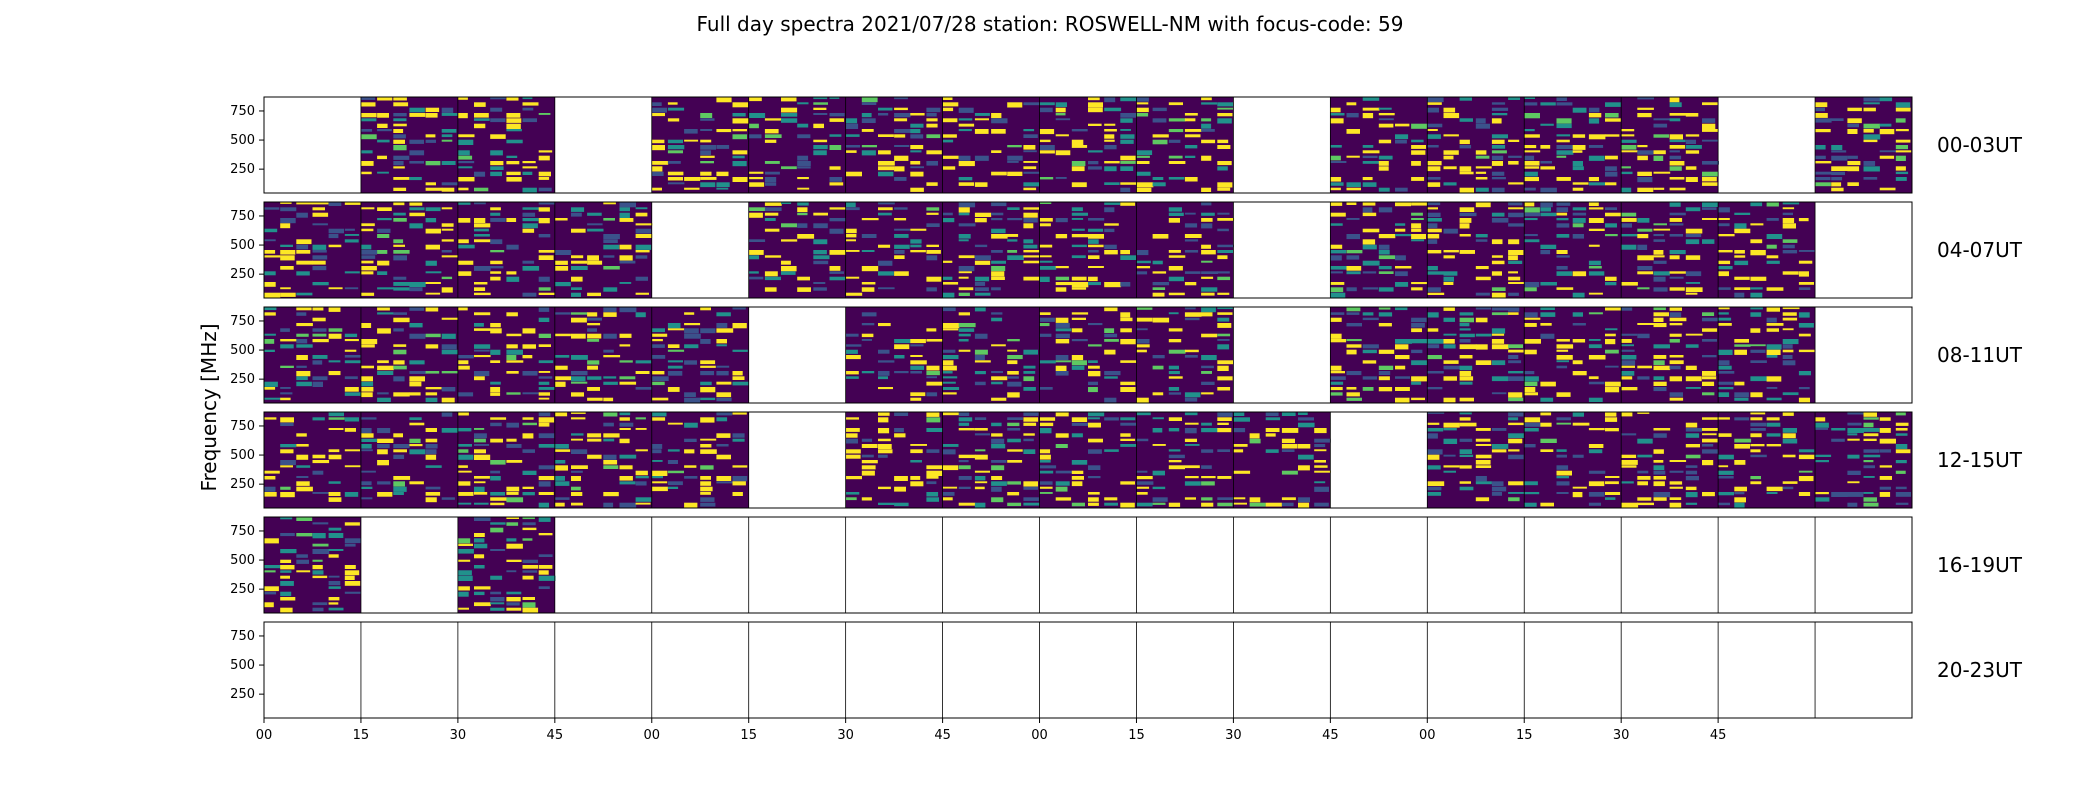 The height and width of the screenshot is (800, 2100). What do you see at coordinates (1980, 565) in the screenshot?
I see `row-label: 16-19UT` at bounding box center [1980, 565].